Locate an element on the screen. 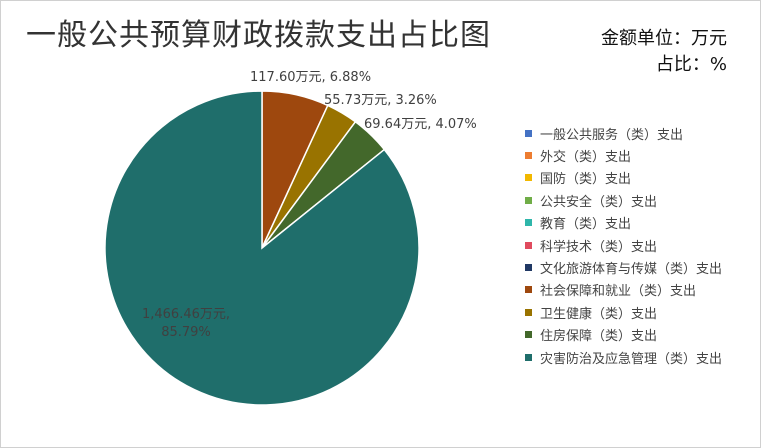  legend-item: 社会保障和就业（类）支出 is located at coordinates (623, 290).